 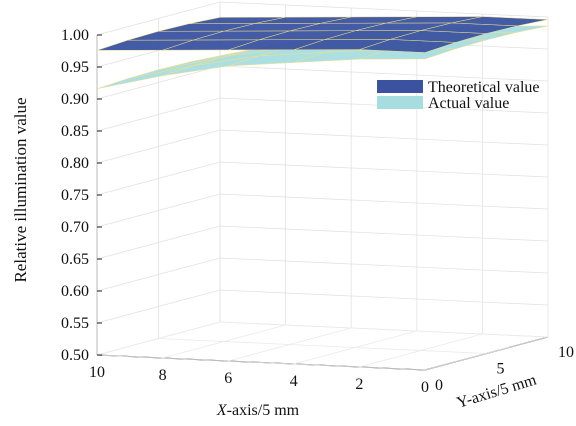 I want to click on x-tick-label: 8, so click(x=163, y=375).